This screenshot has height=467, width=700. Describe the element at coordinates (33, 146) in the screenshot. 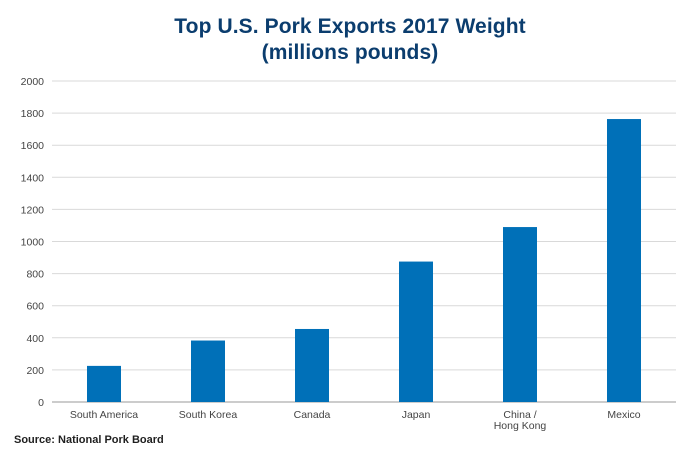

I see `y-tick-label: 1600` at that location.